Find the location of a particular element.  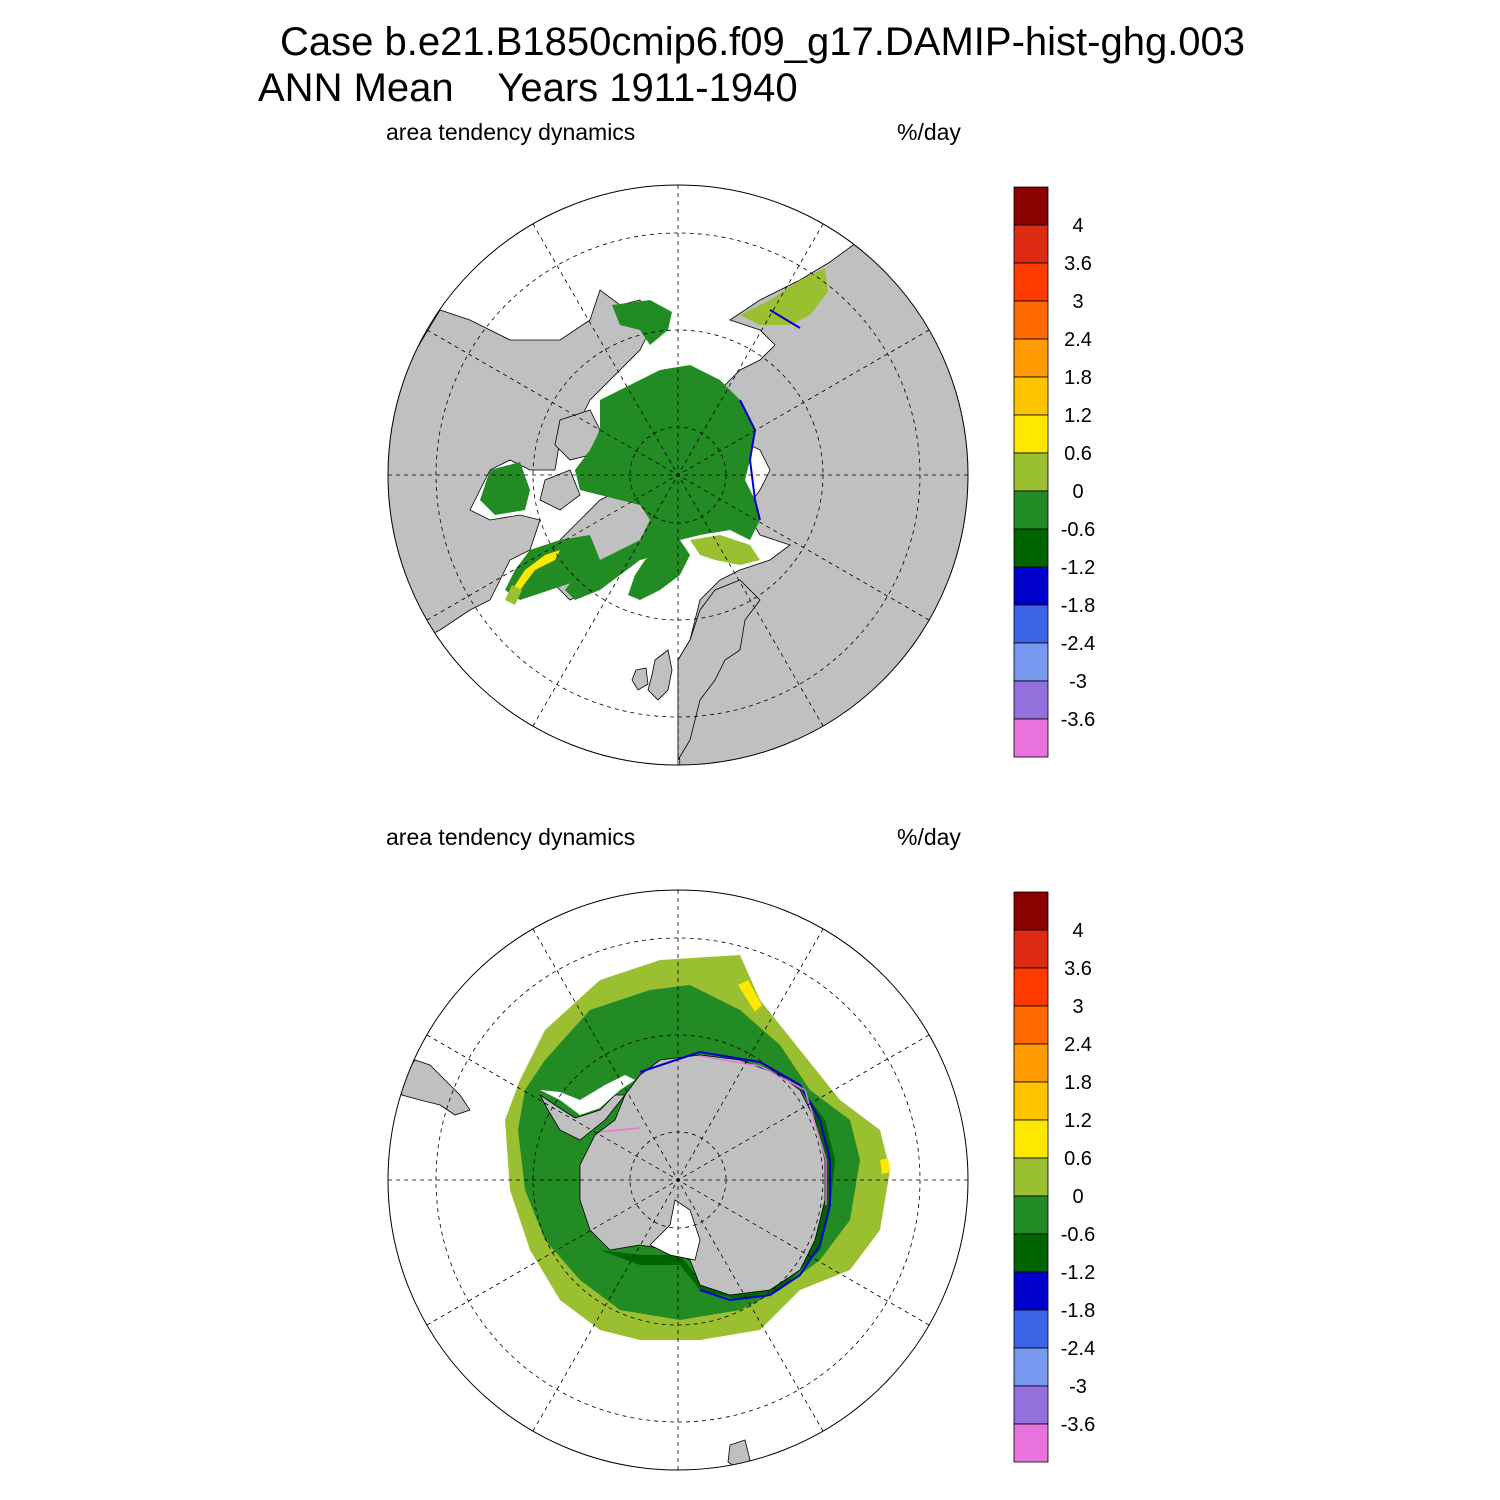

labrador-margin-green is located at coordinates (513, 595).